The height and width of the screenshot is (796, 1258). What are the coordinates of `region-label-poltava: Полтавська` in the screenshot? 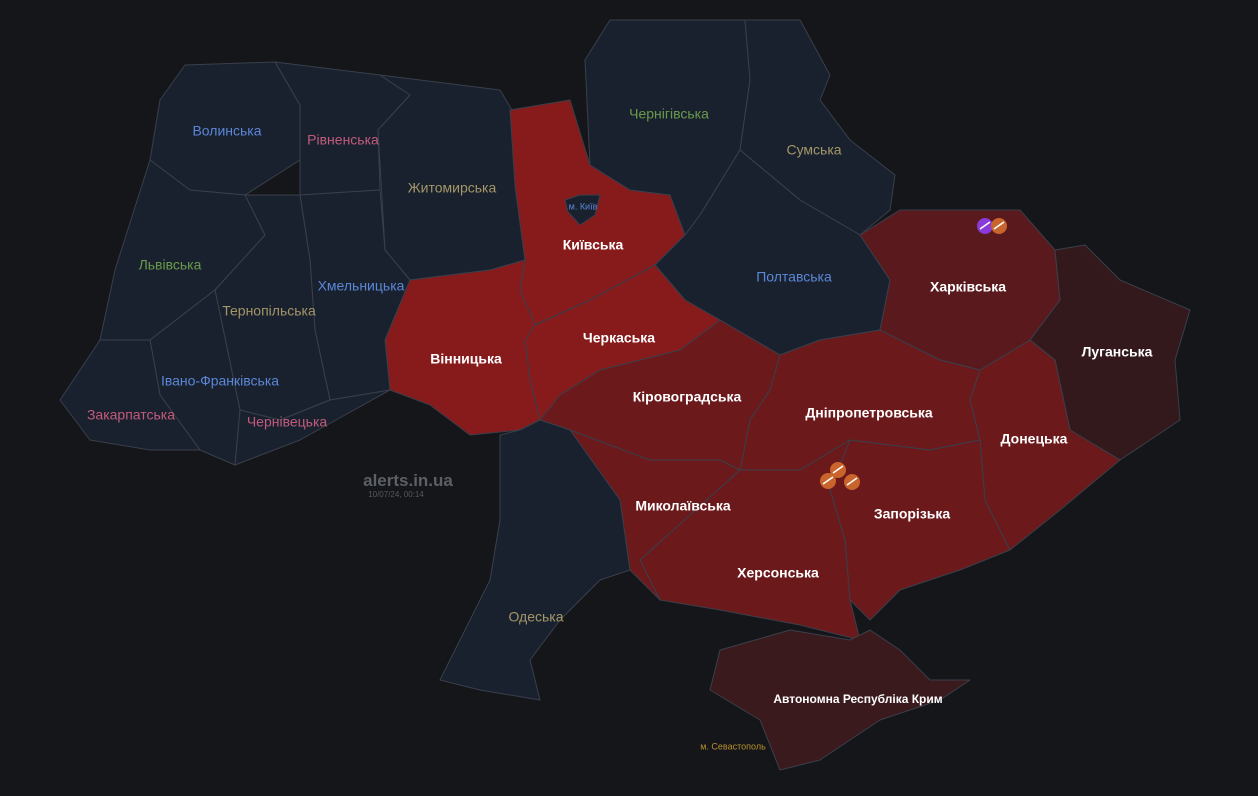 It's located at (794, 277).